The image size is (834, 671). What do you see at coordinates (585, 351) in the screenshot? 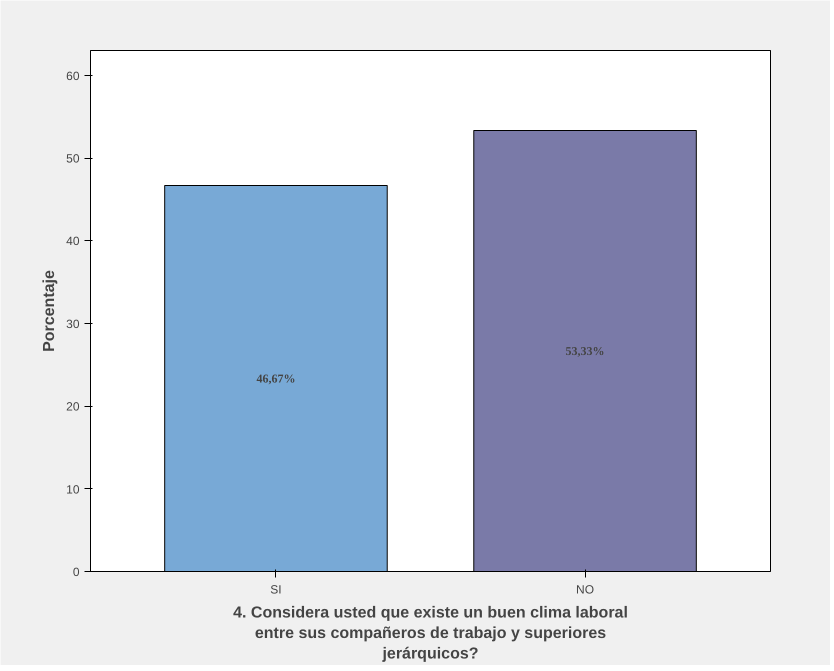
I see `data-label: 53,33%` at bounding box center [585, 351].